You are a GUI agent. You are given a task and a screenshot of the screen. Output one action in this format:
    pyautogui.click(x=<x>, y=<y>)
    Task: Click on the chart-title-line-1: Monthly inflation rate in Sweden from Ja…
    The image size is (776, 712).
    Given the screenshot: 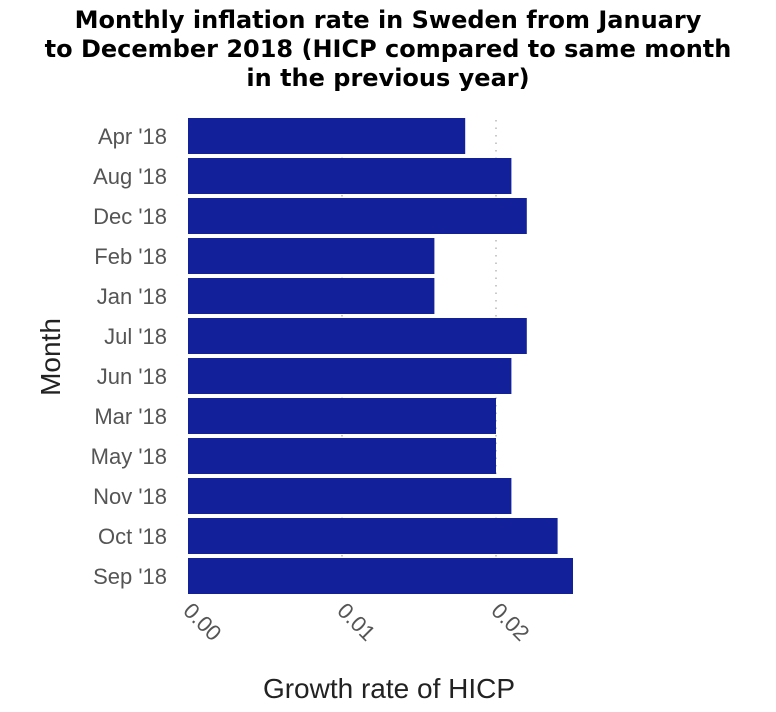 What is the action you would take?
    pyautogui.click(x=388, y=20)
    